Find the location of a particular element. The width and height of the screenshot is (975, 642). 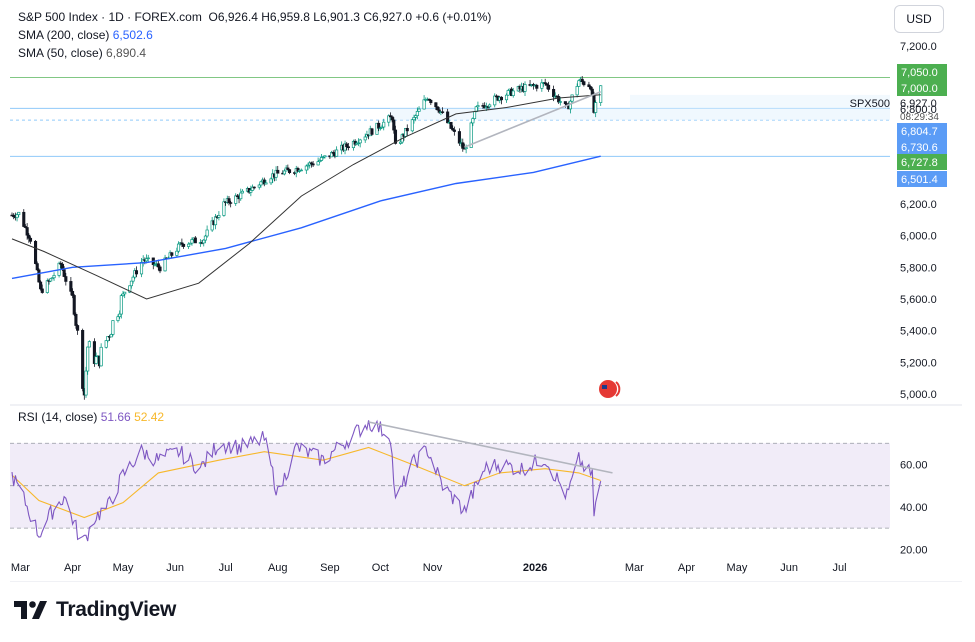

currency-button: USD is located at coordinates (919, 19).